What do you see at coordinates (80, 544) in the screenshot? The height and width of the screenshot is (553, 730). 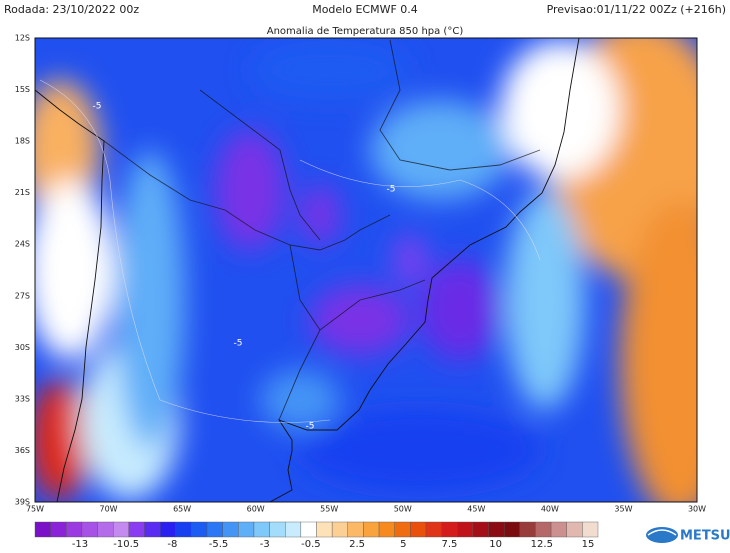 I see `colorbar-label: -13` at bounding box center [80, 544].